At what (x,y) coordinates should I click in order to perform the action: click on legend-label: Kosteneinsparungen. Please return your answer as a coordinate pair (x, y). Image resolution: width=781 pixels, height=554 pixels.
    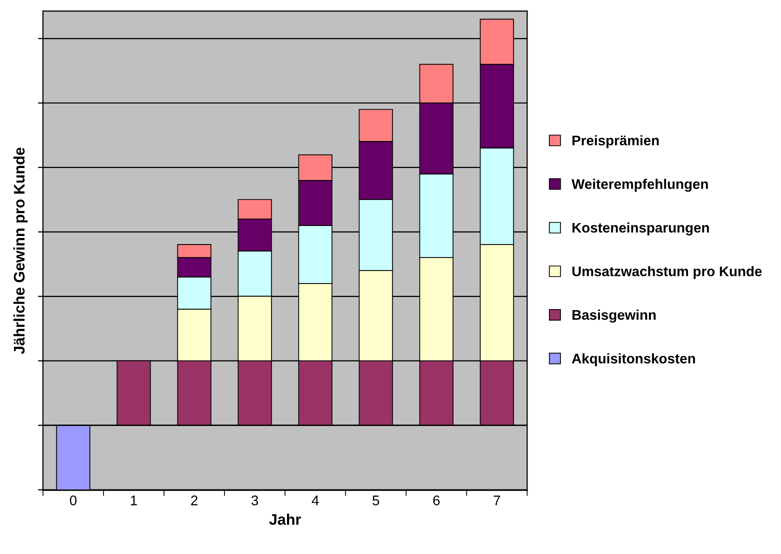
    Looking at the image, I should click on (640, 229).